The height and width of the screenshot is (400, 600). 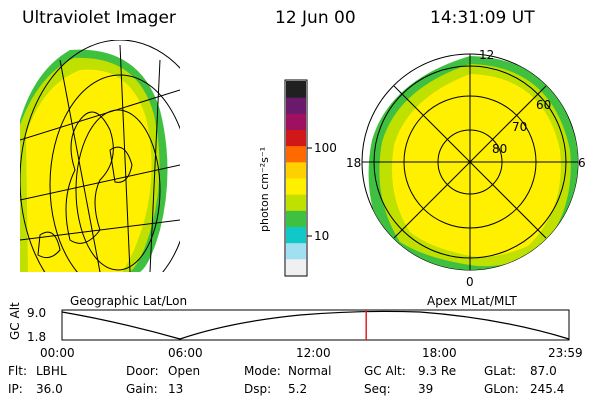 I want to click on lat-label-60: 60, so click(x=544, y=105).